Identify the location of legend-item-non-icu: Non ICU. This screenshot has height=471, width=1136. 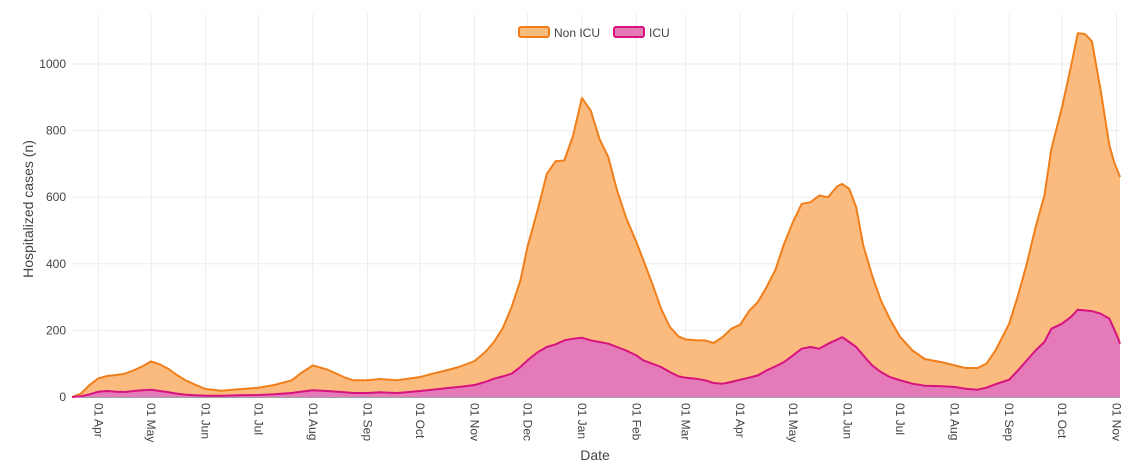
(559, 33).